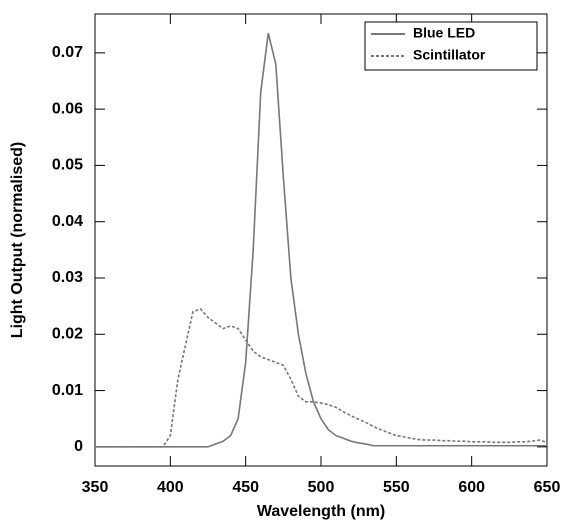 This screenshot has width=564, height=528. Describe the element at coordinates (67, 108) in the screenshot. I see `y-tick-label: 0.06` at that location.